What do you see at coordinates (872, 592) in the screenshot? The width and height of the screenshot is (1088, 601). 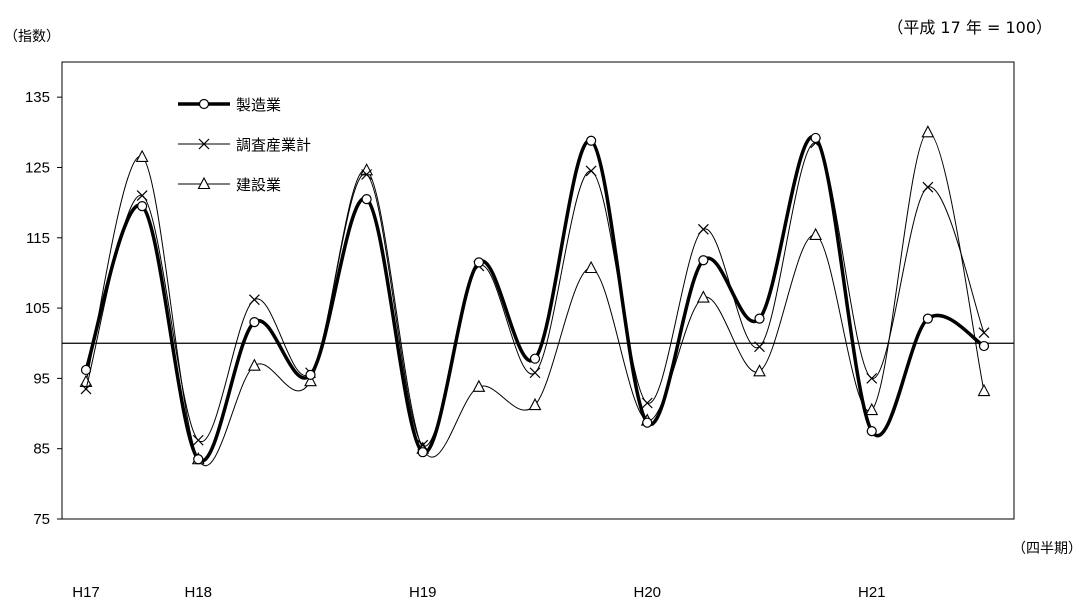 I see `x-year-label: H21` at bounding box center [872, 592].